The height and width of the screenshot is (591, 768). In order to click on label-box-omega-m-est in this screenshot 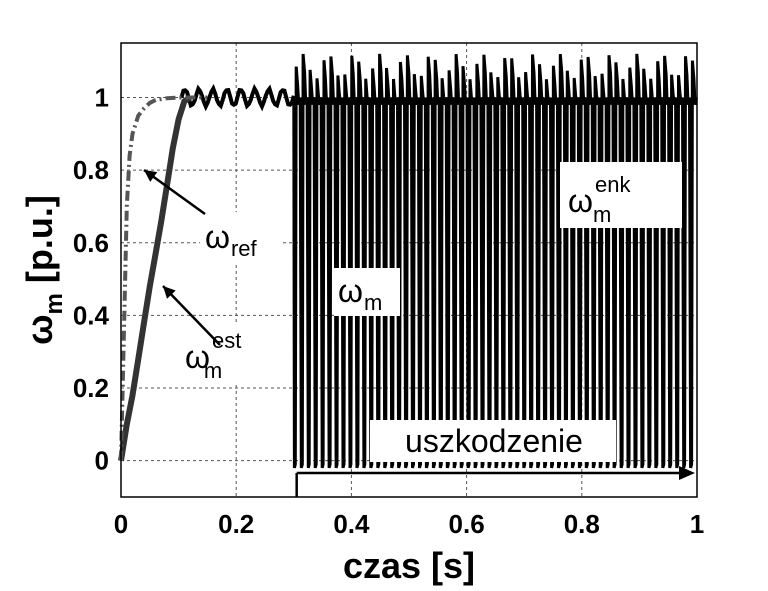, I will do `click(233, 354)`.